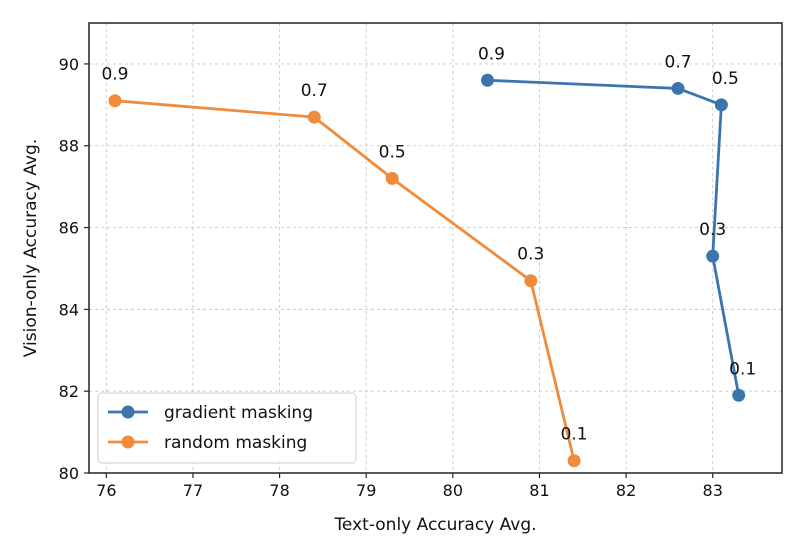 The width and height of the screenshot is (798, 550). What do you see at coordinates (366, 490) in the screenshot?
I see `x-tick-label: 79` at bounding box center [366, 490].